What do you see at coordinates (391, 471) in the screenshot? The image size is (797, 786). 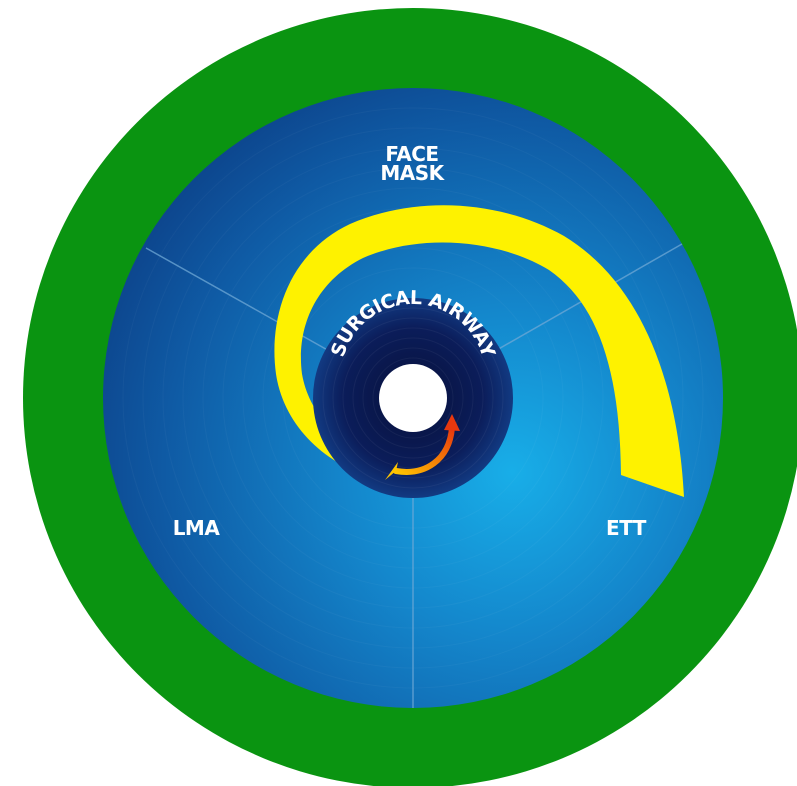 I see `spiral-arrow-tail` at bounding box center [391, 471].